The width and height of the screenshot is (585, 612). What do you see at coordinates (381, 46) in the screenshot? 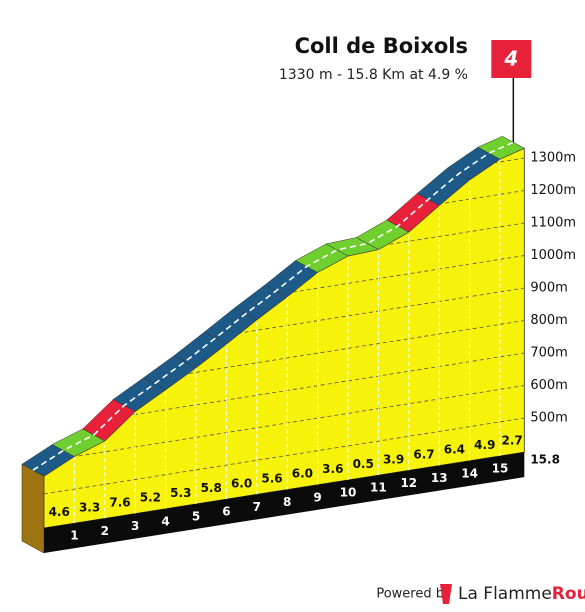
I see `chart-title: Coll de Boixols` at bounding box center [381, 46].